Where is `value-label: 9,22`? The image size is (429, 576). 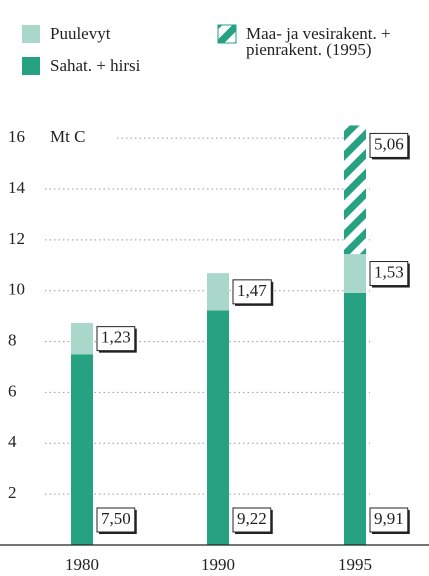 value-label: 9,22 is located at coordinates (252, 520).